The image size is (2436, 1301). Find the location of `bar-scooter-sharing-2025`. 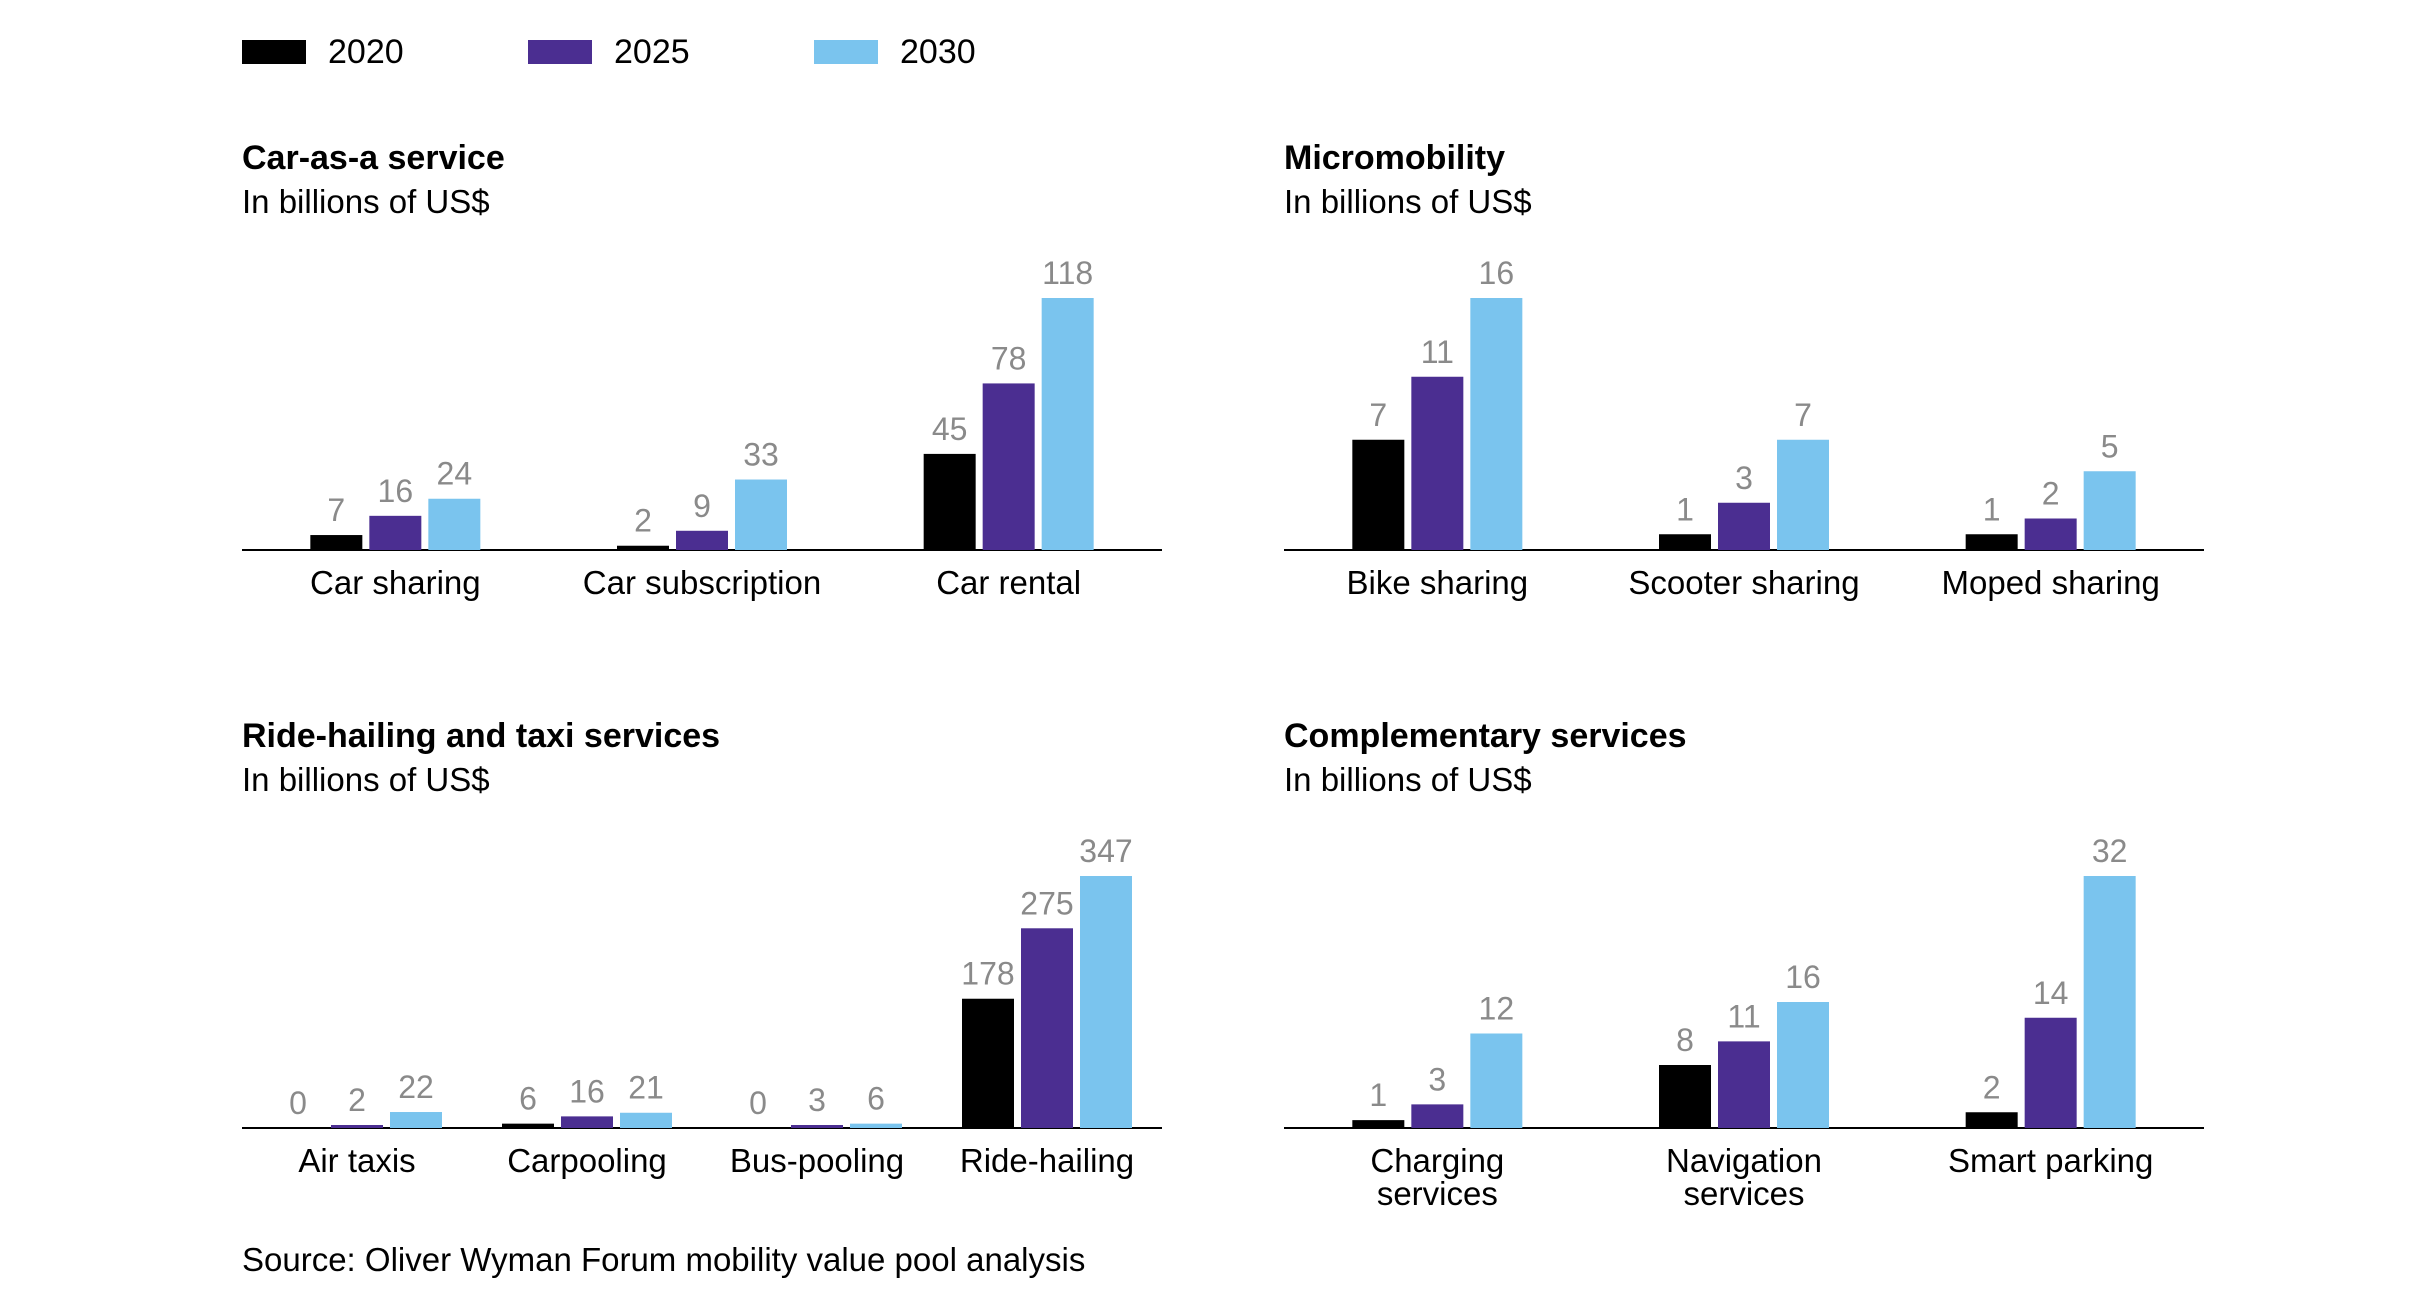

bar-scooter-sharing-2025 is located at coordinates (1744, 526).